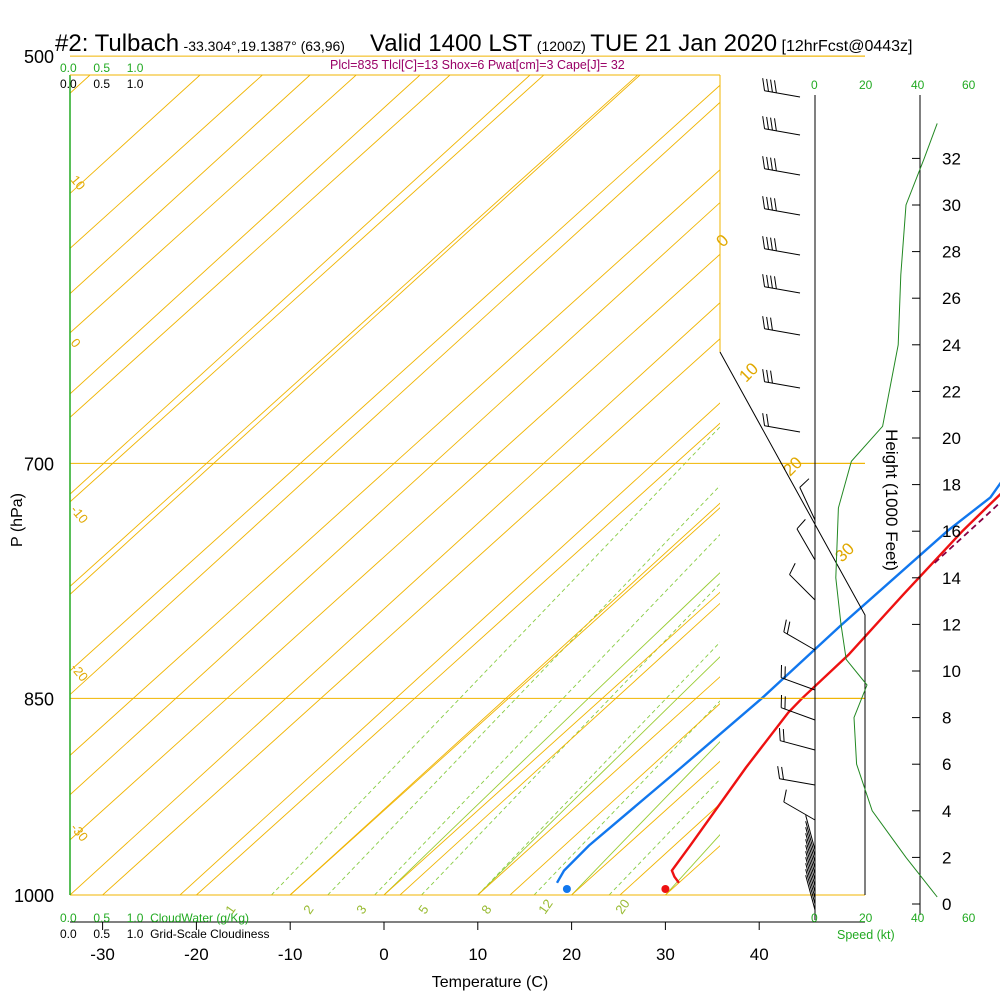 The height and width of the screenshot is (1000, 1000). Describe the element at coordinates (39, 57) in the screenshot. I see `y-tick-label: 500` at that location.